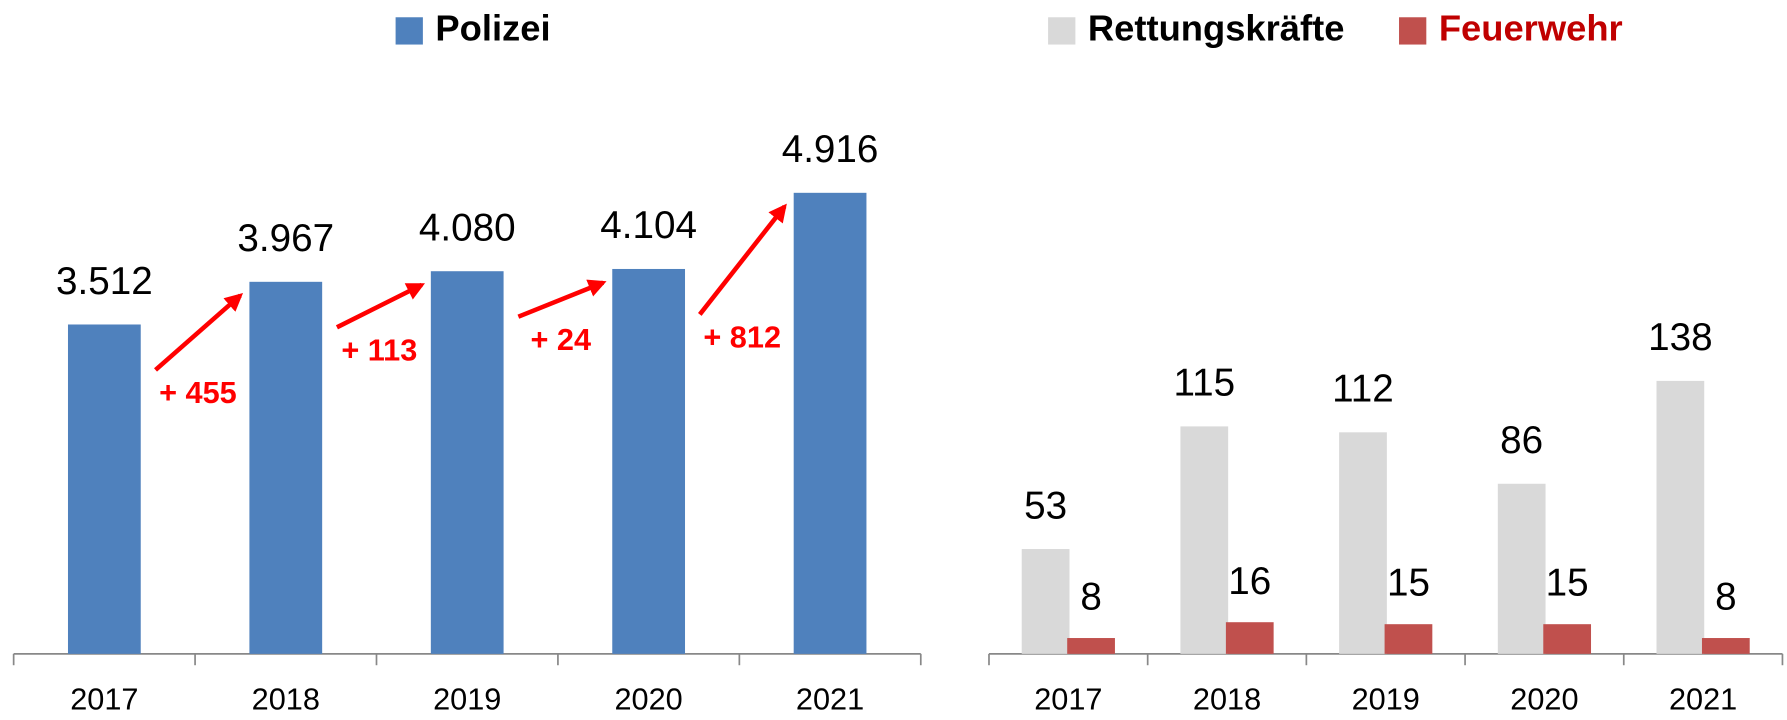 The width and height of the screenshot is (1787, 720). What do you see at coordinates (467, 227) in the screenshot?
I see `value-label: 4.080` at bounding box center [467, 227].